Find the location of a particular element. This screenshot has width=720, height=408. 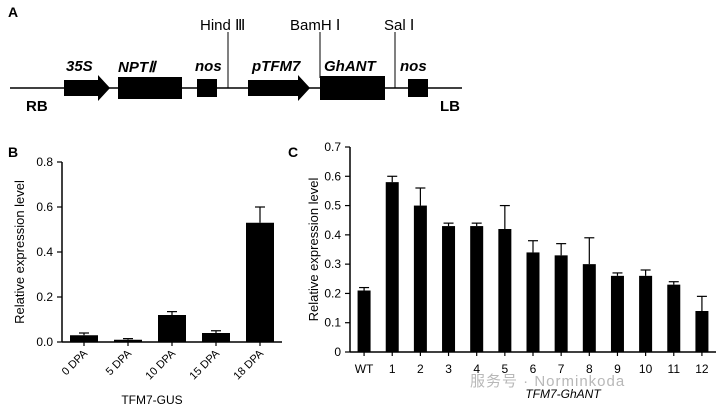

chart-b-x-axis-label: TFM7-GUS is located at coordinates (151, 400).